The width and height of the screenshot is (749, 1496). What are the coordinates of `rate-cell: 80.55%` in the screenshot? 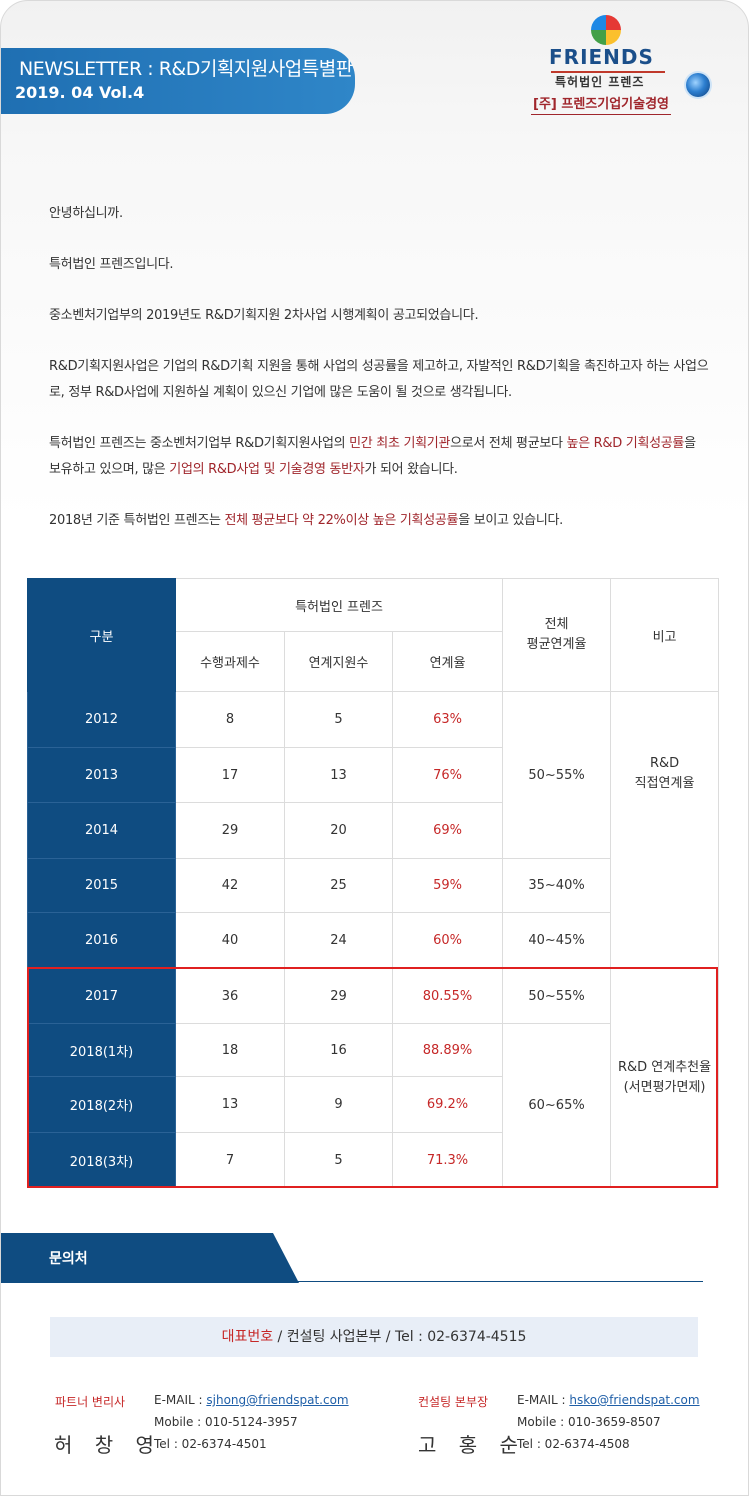 It's located at (447, 996).